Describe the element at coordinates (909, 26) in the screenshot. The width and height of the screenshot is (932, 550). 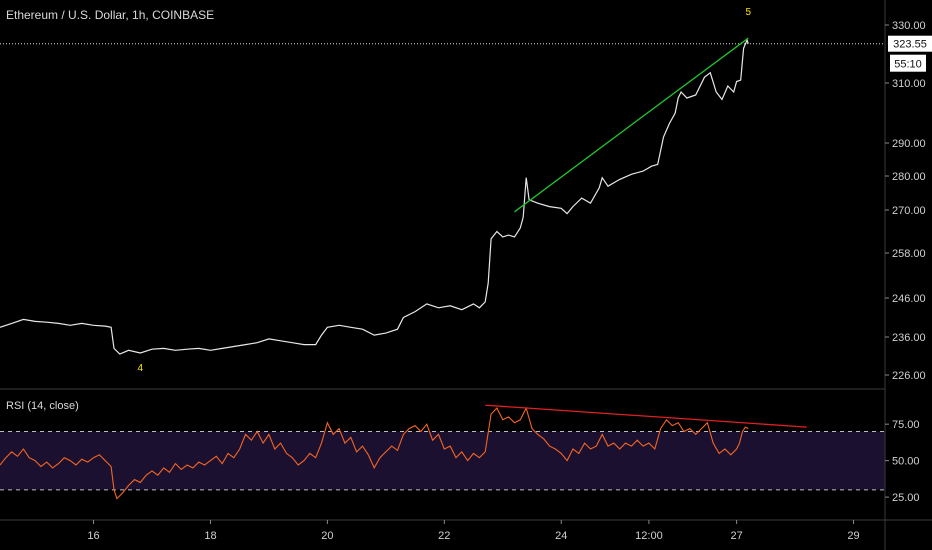
I see `price-axis-label: 330.00` at that location.